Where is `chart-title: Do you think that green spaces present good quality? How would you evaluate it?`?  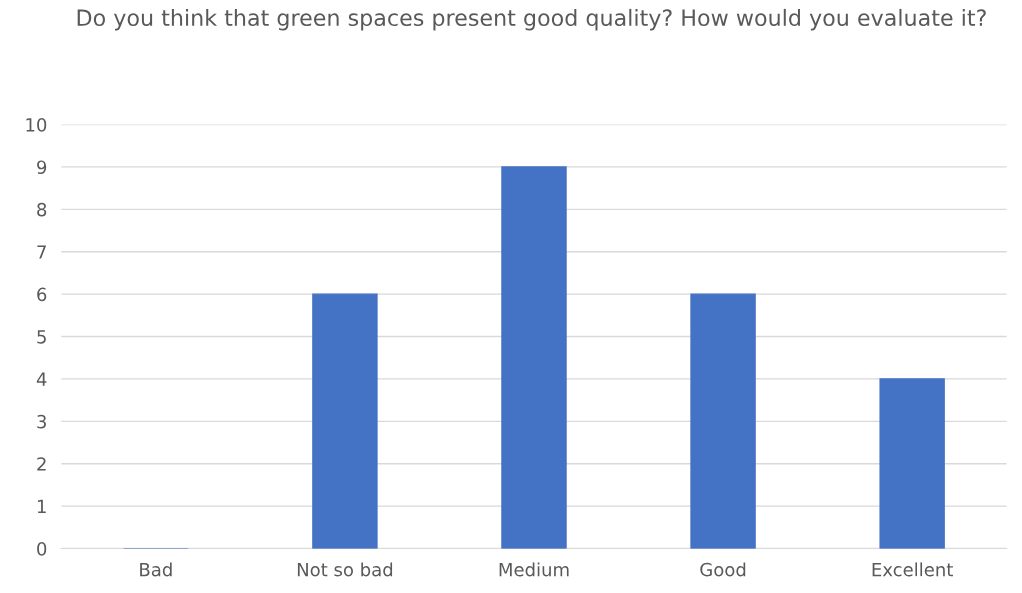 chart-title: Do you think that green spaces present good quality? How would you evaluate it? is located at coordinates (531, 19).